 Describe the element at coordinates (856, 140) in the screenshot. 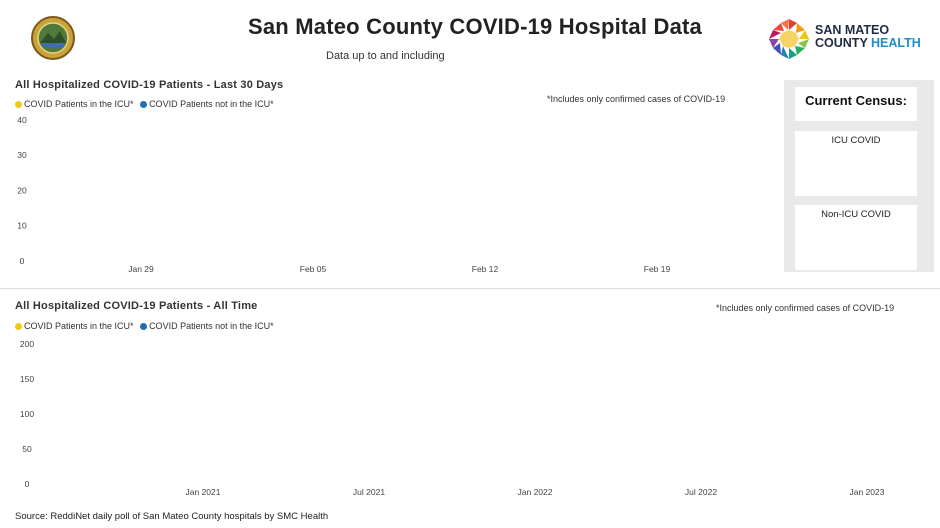

I see `icu-census-label: ICU COVID` at that location.